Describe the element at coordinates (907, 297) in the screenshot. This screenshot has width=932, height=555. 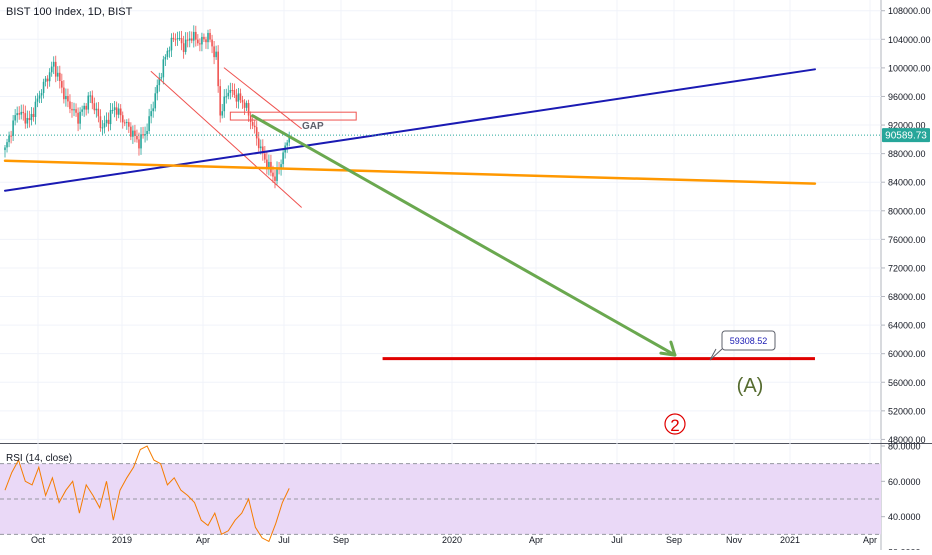
I see `price-tick-label: 68000.00` at that location.